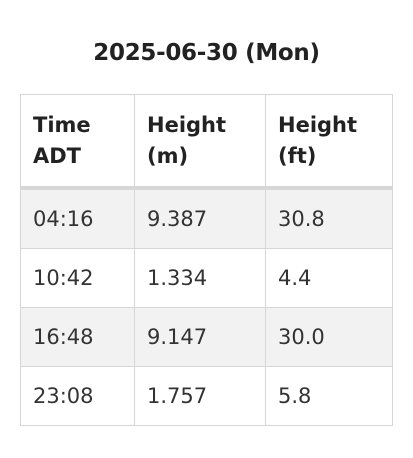 This screenshot has width=413, height=458. Describe the element at coordinates (200, 337) in the screenshot. I see `cell-height-m: 9.147` at that location.